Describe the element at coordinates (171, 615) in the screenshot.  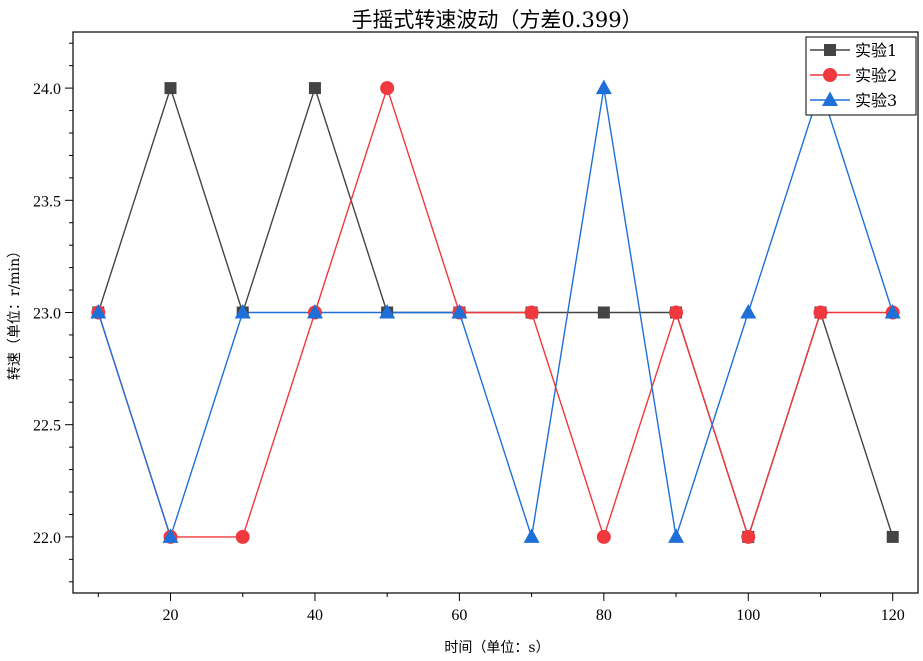
I see `x-tick-label: 20` at that location.